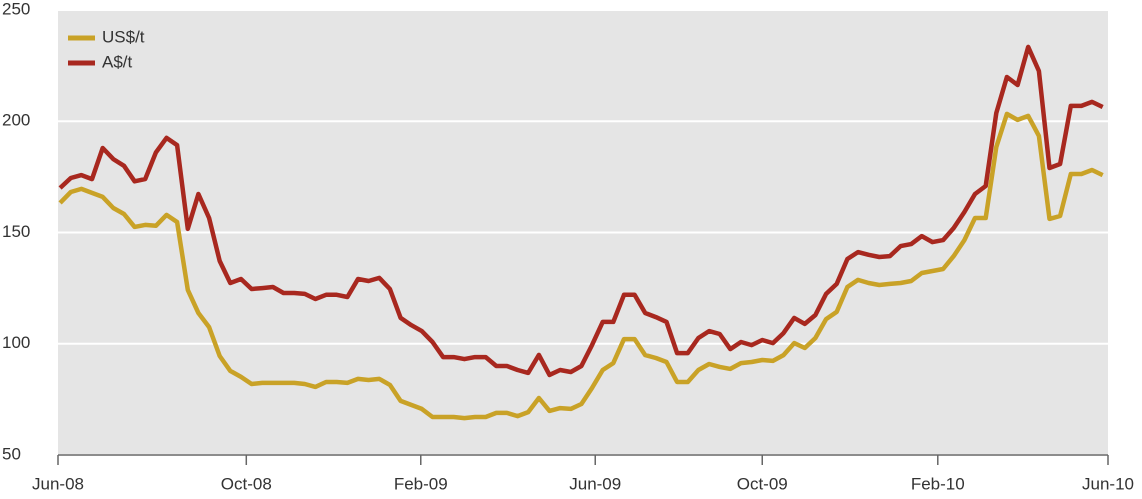  I want to click on x-tick-label: Jun-10, so click(1108, 483).